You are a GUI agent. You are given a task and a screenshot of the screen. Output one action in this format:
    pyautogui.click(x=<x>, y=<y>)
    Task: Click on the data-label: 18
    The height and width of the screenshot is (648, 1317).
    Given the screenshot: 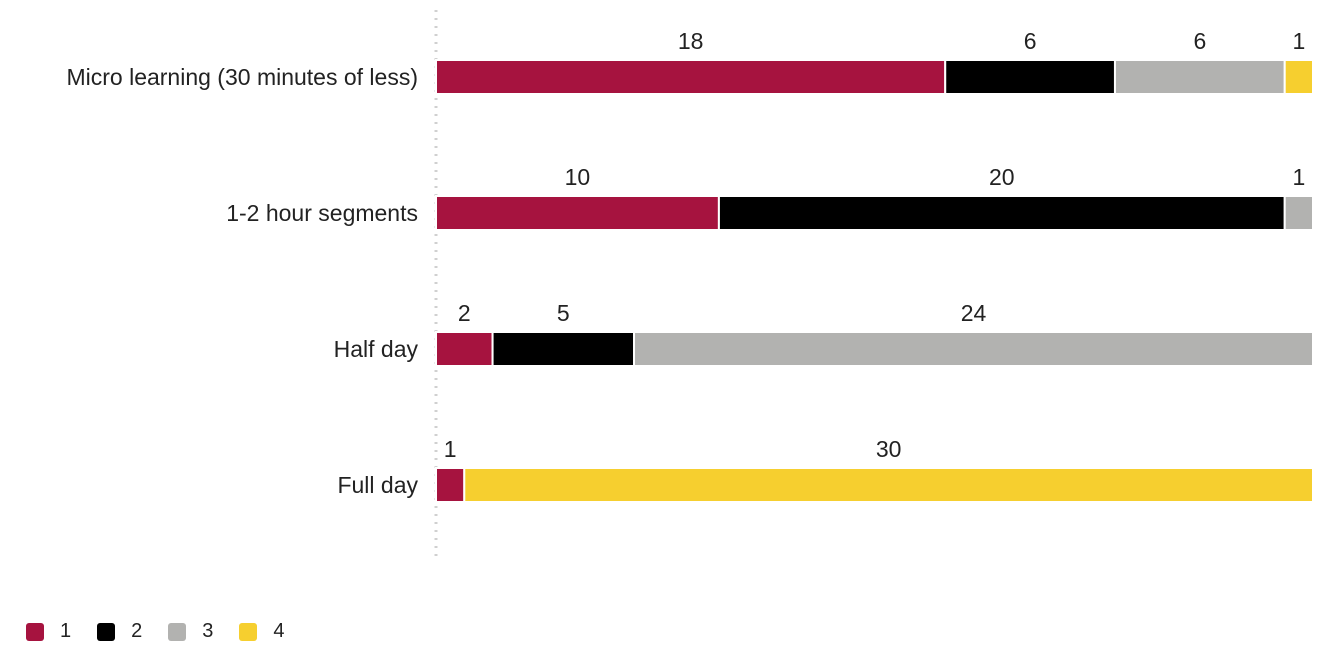 What is the action you would take?
    pyautogui.click(x=691, y=41)
    